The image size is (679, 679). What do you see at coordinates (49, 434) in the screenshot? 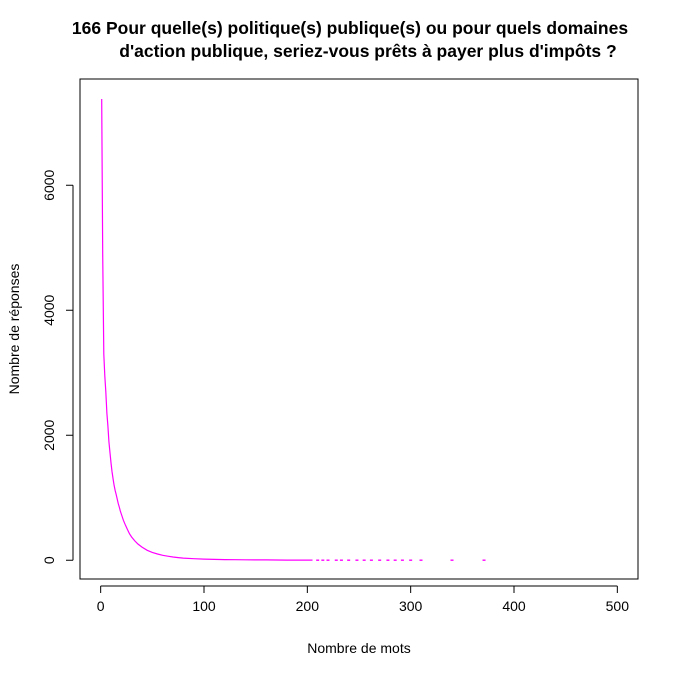
I see `y-tick-label: 2000` at bounding box center [49, 434].